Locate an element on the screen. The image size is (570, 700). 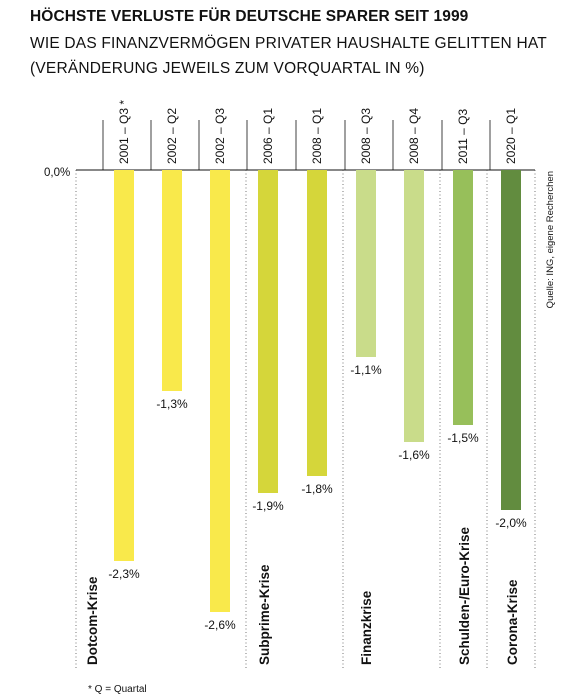
source-note: Quelle: ING, eigene Recherchen is located at coordinates (550, 239).